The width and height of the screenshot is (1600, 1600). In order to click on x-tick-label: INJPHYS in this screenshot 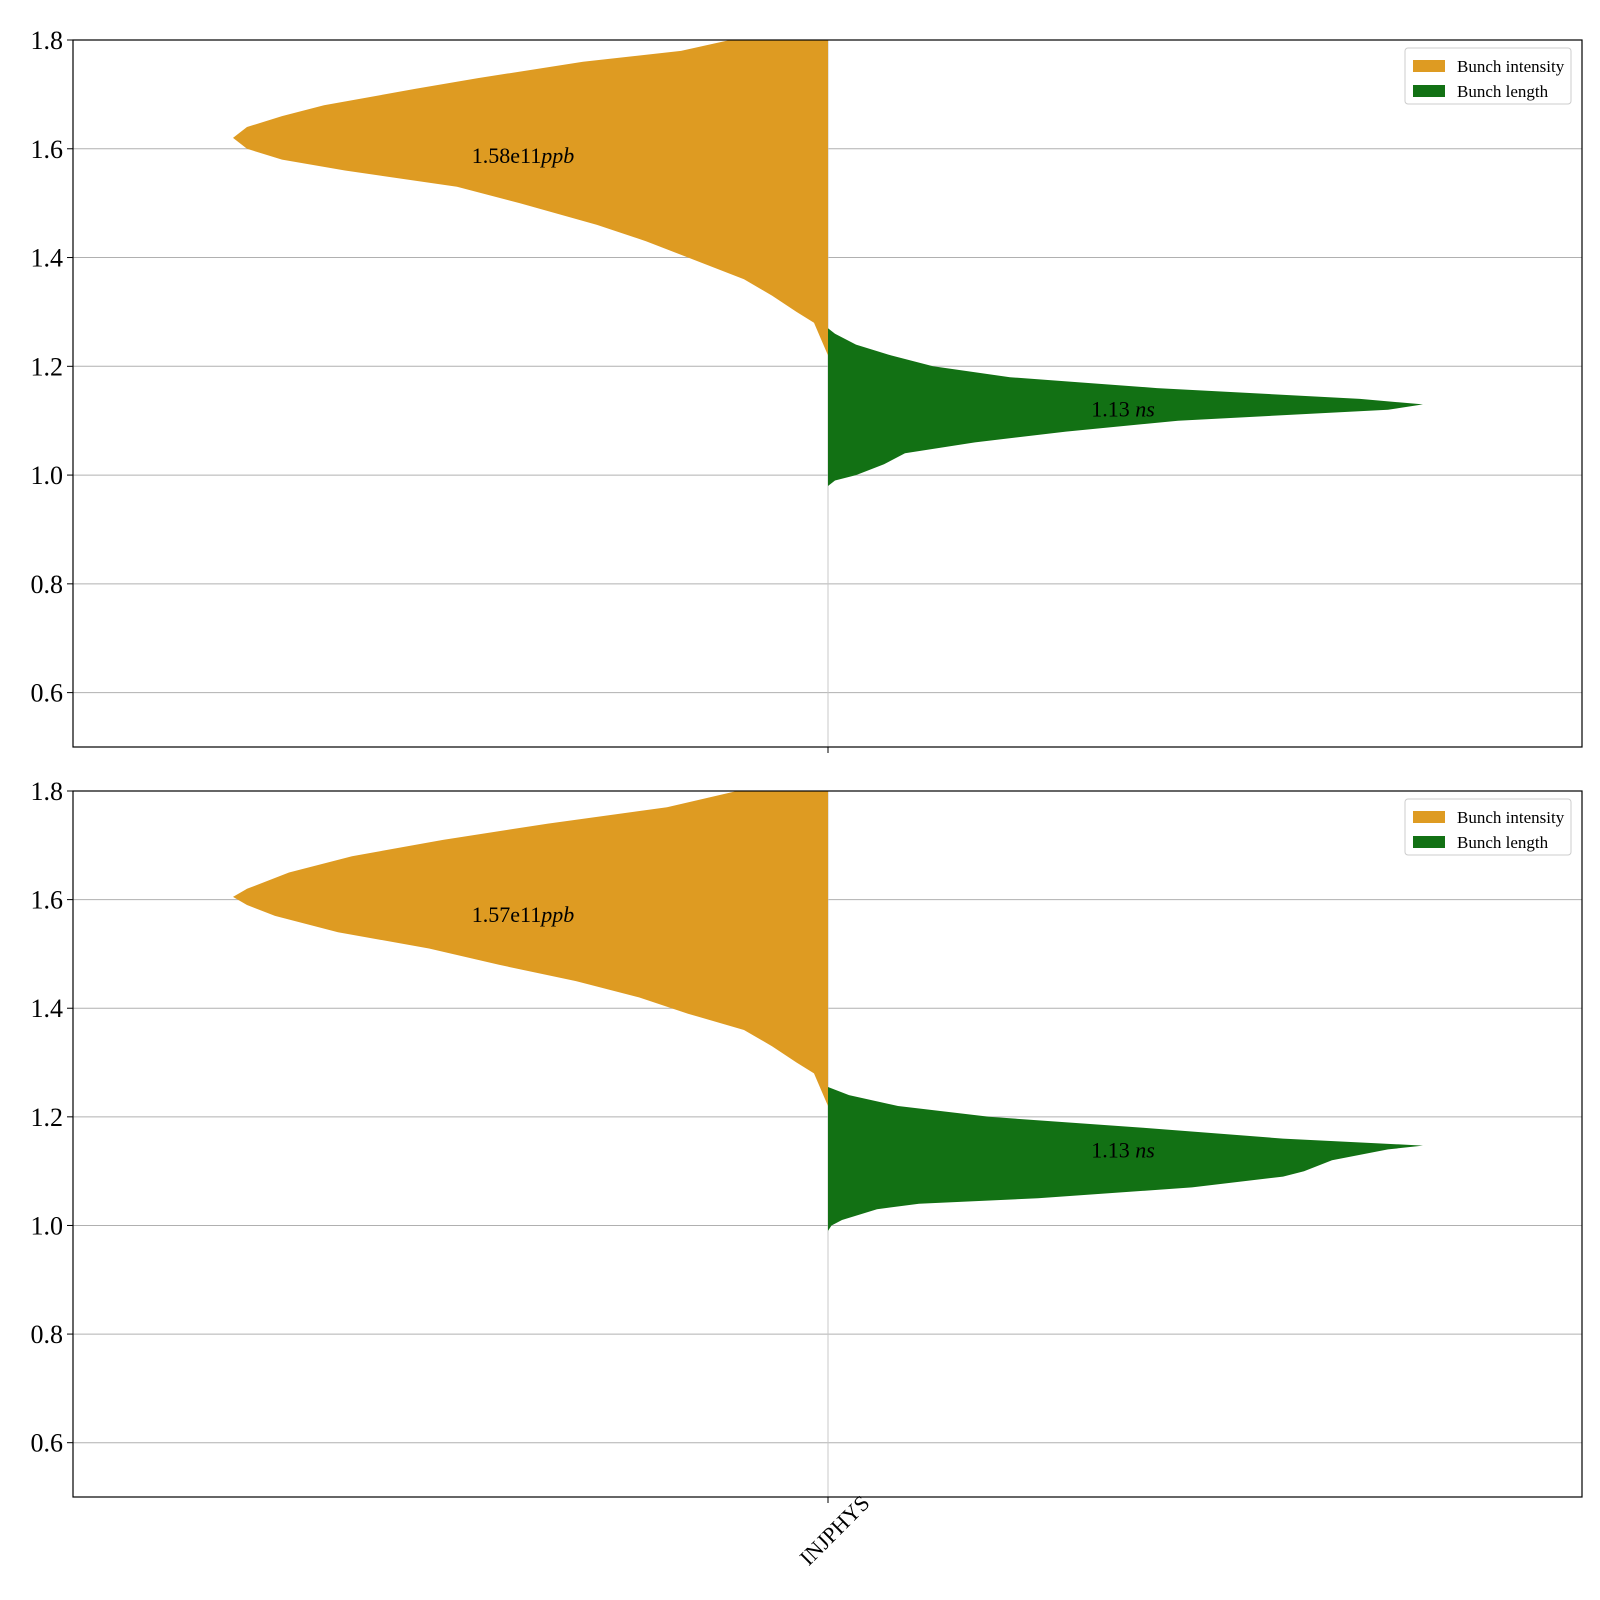, I will do `click(835, 1530)`.